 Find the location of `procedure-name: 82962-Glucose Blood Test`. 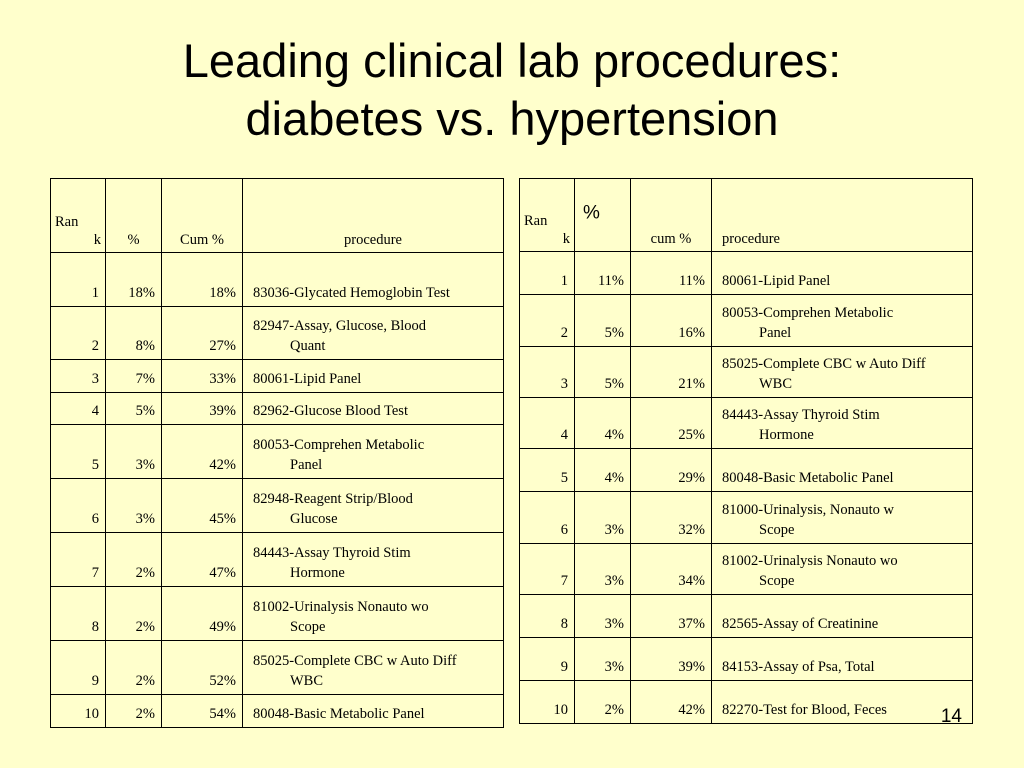

procedure-name: 82962-Glucose Blood Test is located at coordinates (330, 411).